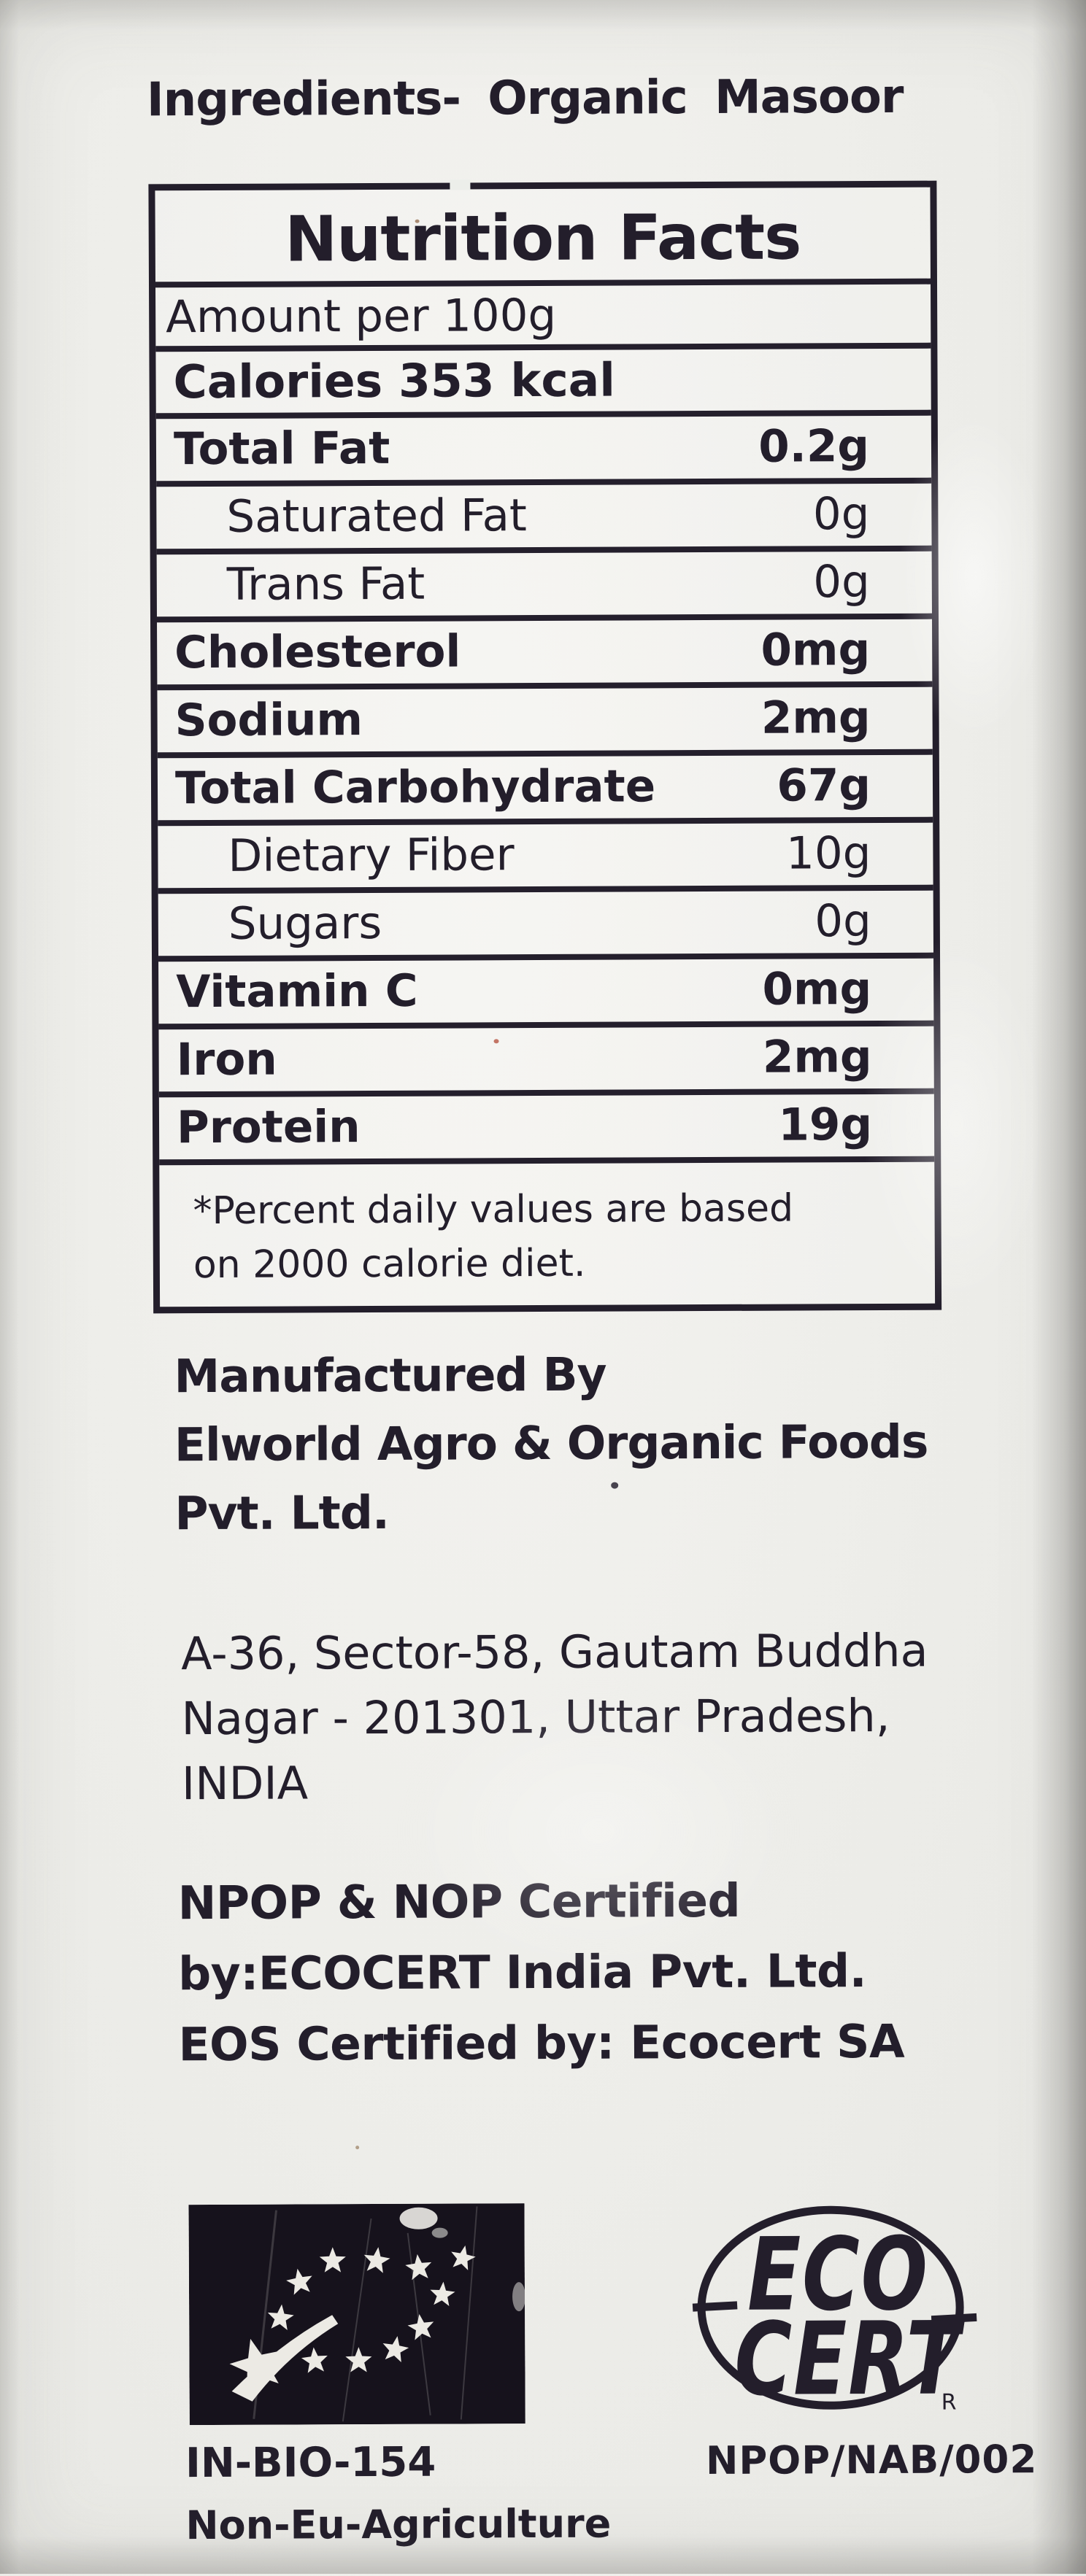 This screenshot has height=2576, width=1086. Describe the element at coordinates (554, 1652) in the screenshot. I see `address-line-1: A-36, Sector-58, Gautam Buddha` at that location.